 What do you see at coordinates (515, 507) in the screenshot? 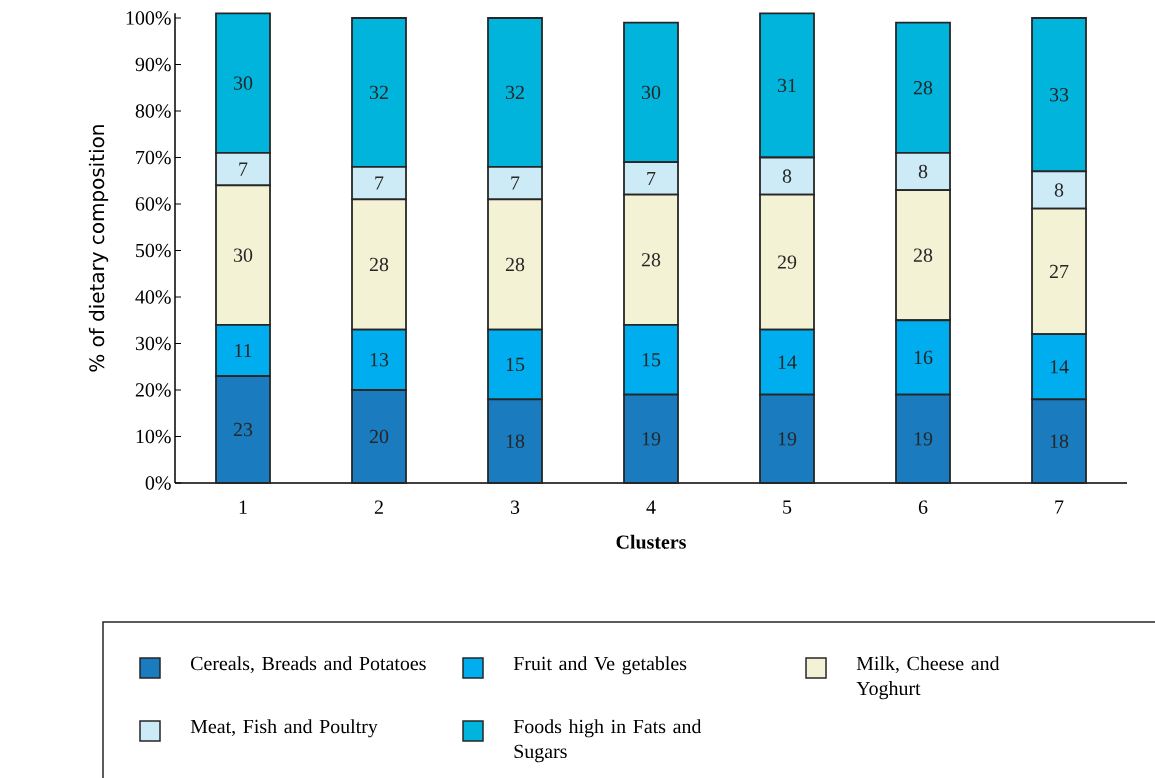
I see `x-tick-label: 3` at bounding box center [515, 507].